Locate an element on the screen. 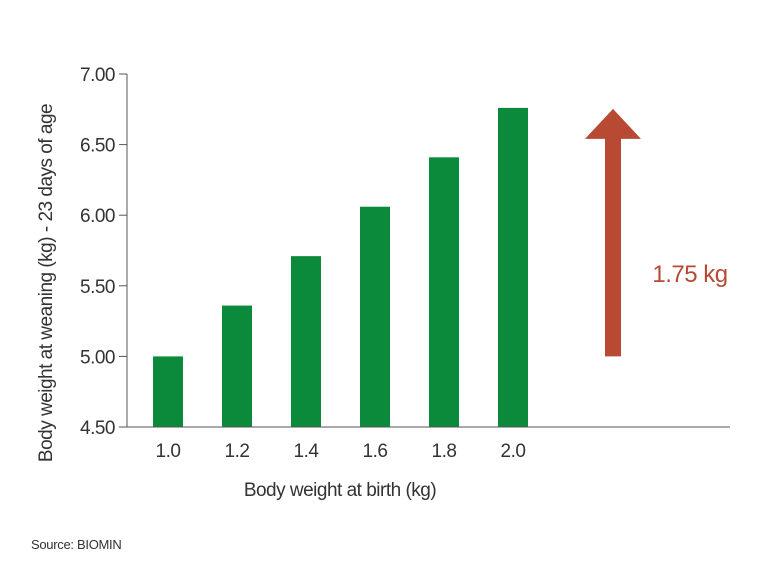  x-tick-label: 1.6 is located at coordinates (375, 451).